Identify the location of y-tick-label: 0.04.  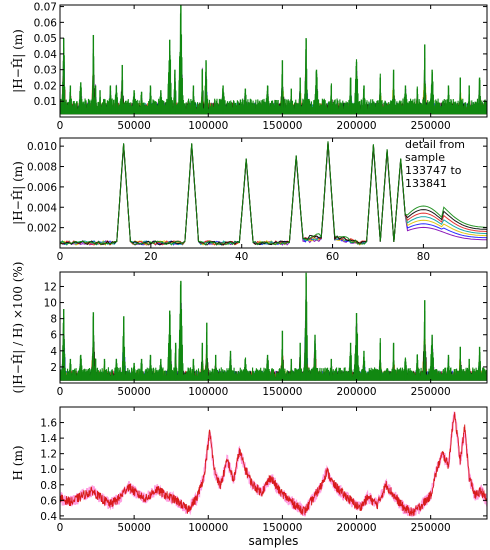
(46, 55).